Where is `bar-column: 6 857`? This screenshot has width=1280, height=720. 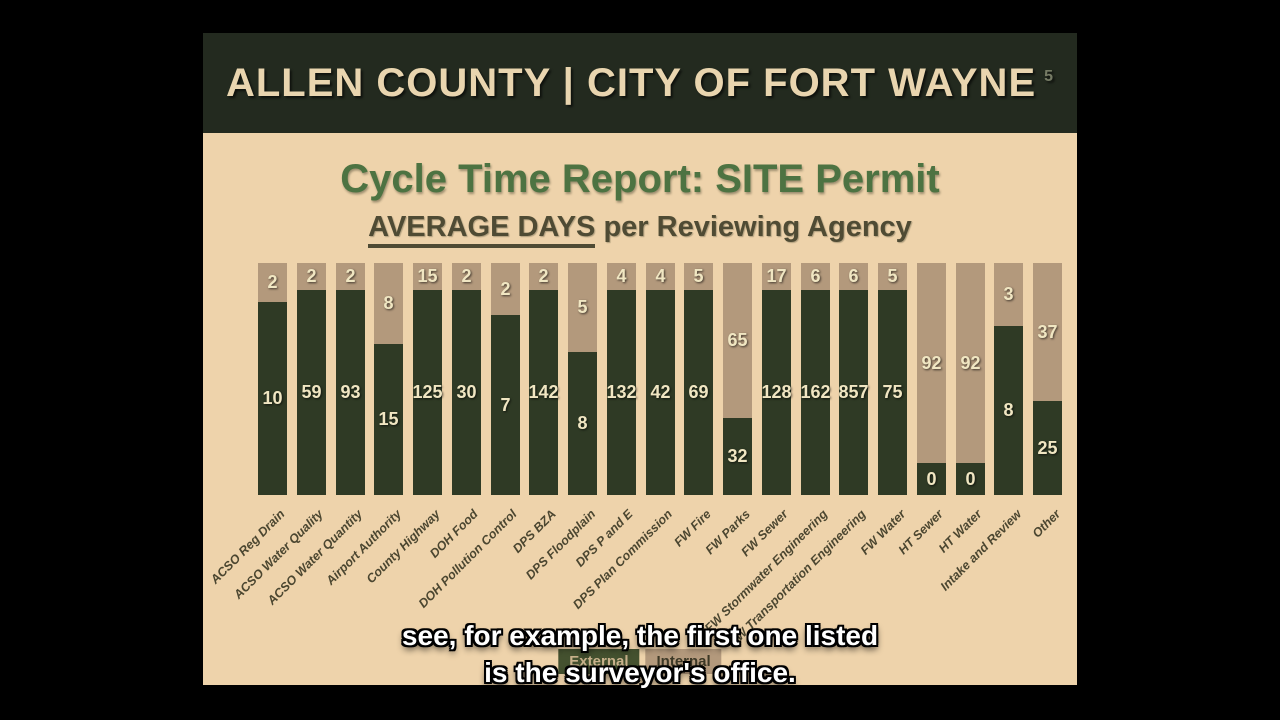
bar-column: 6 857 is located at coordinates (853, 379).